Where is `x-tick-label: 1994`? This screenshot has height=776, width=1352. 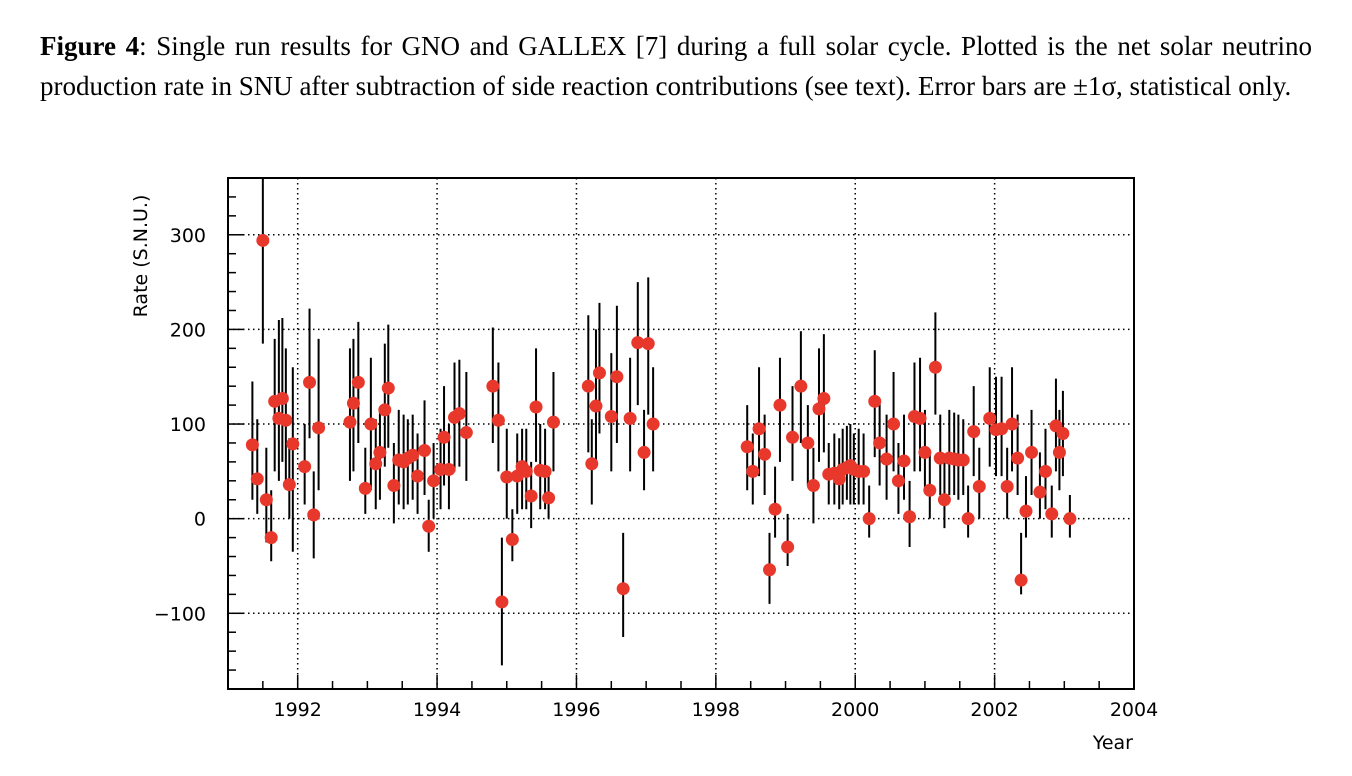 x-tick-label: 1994 is located at coordinates (437, 710).